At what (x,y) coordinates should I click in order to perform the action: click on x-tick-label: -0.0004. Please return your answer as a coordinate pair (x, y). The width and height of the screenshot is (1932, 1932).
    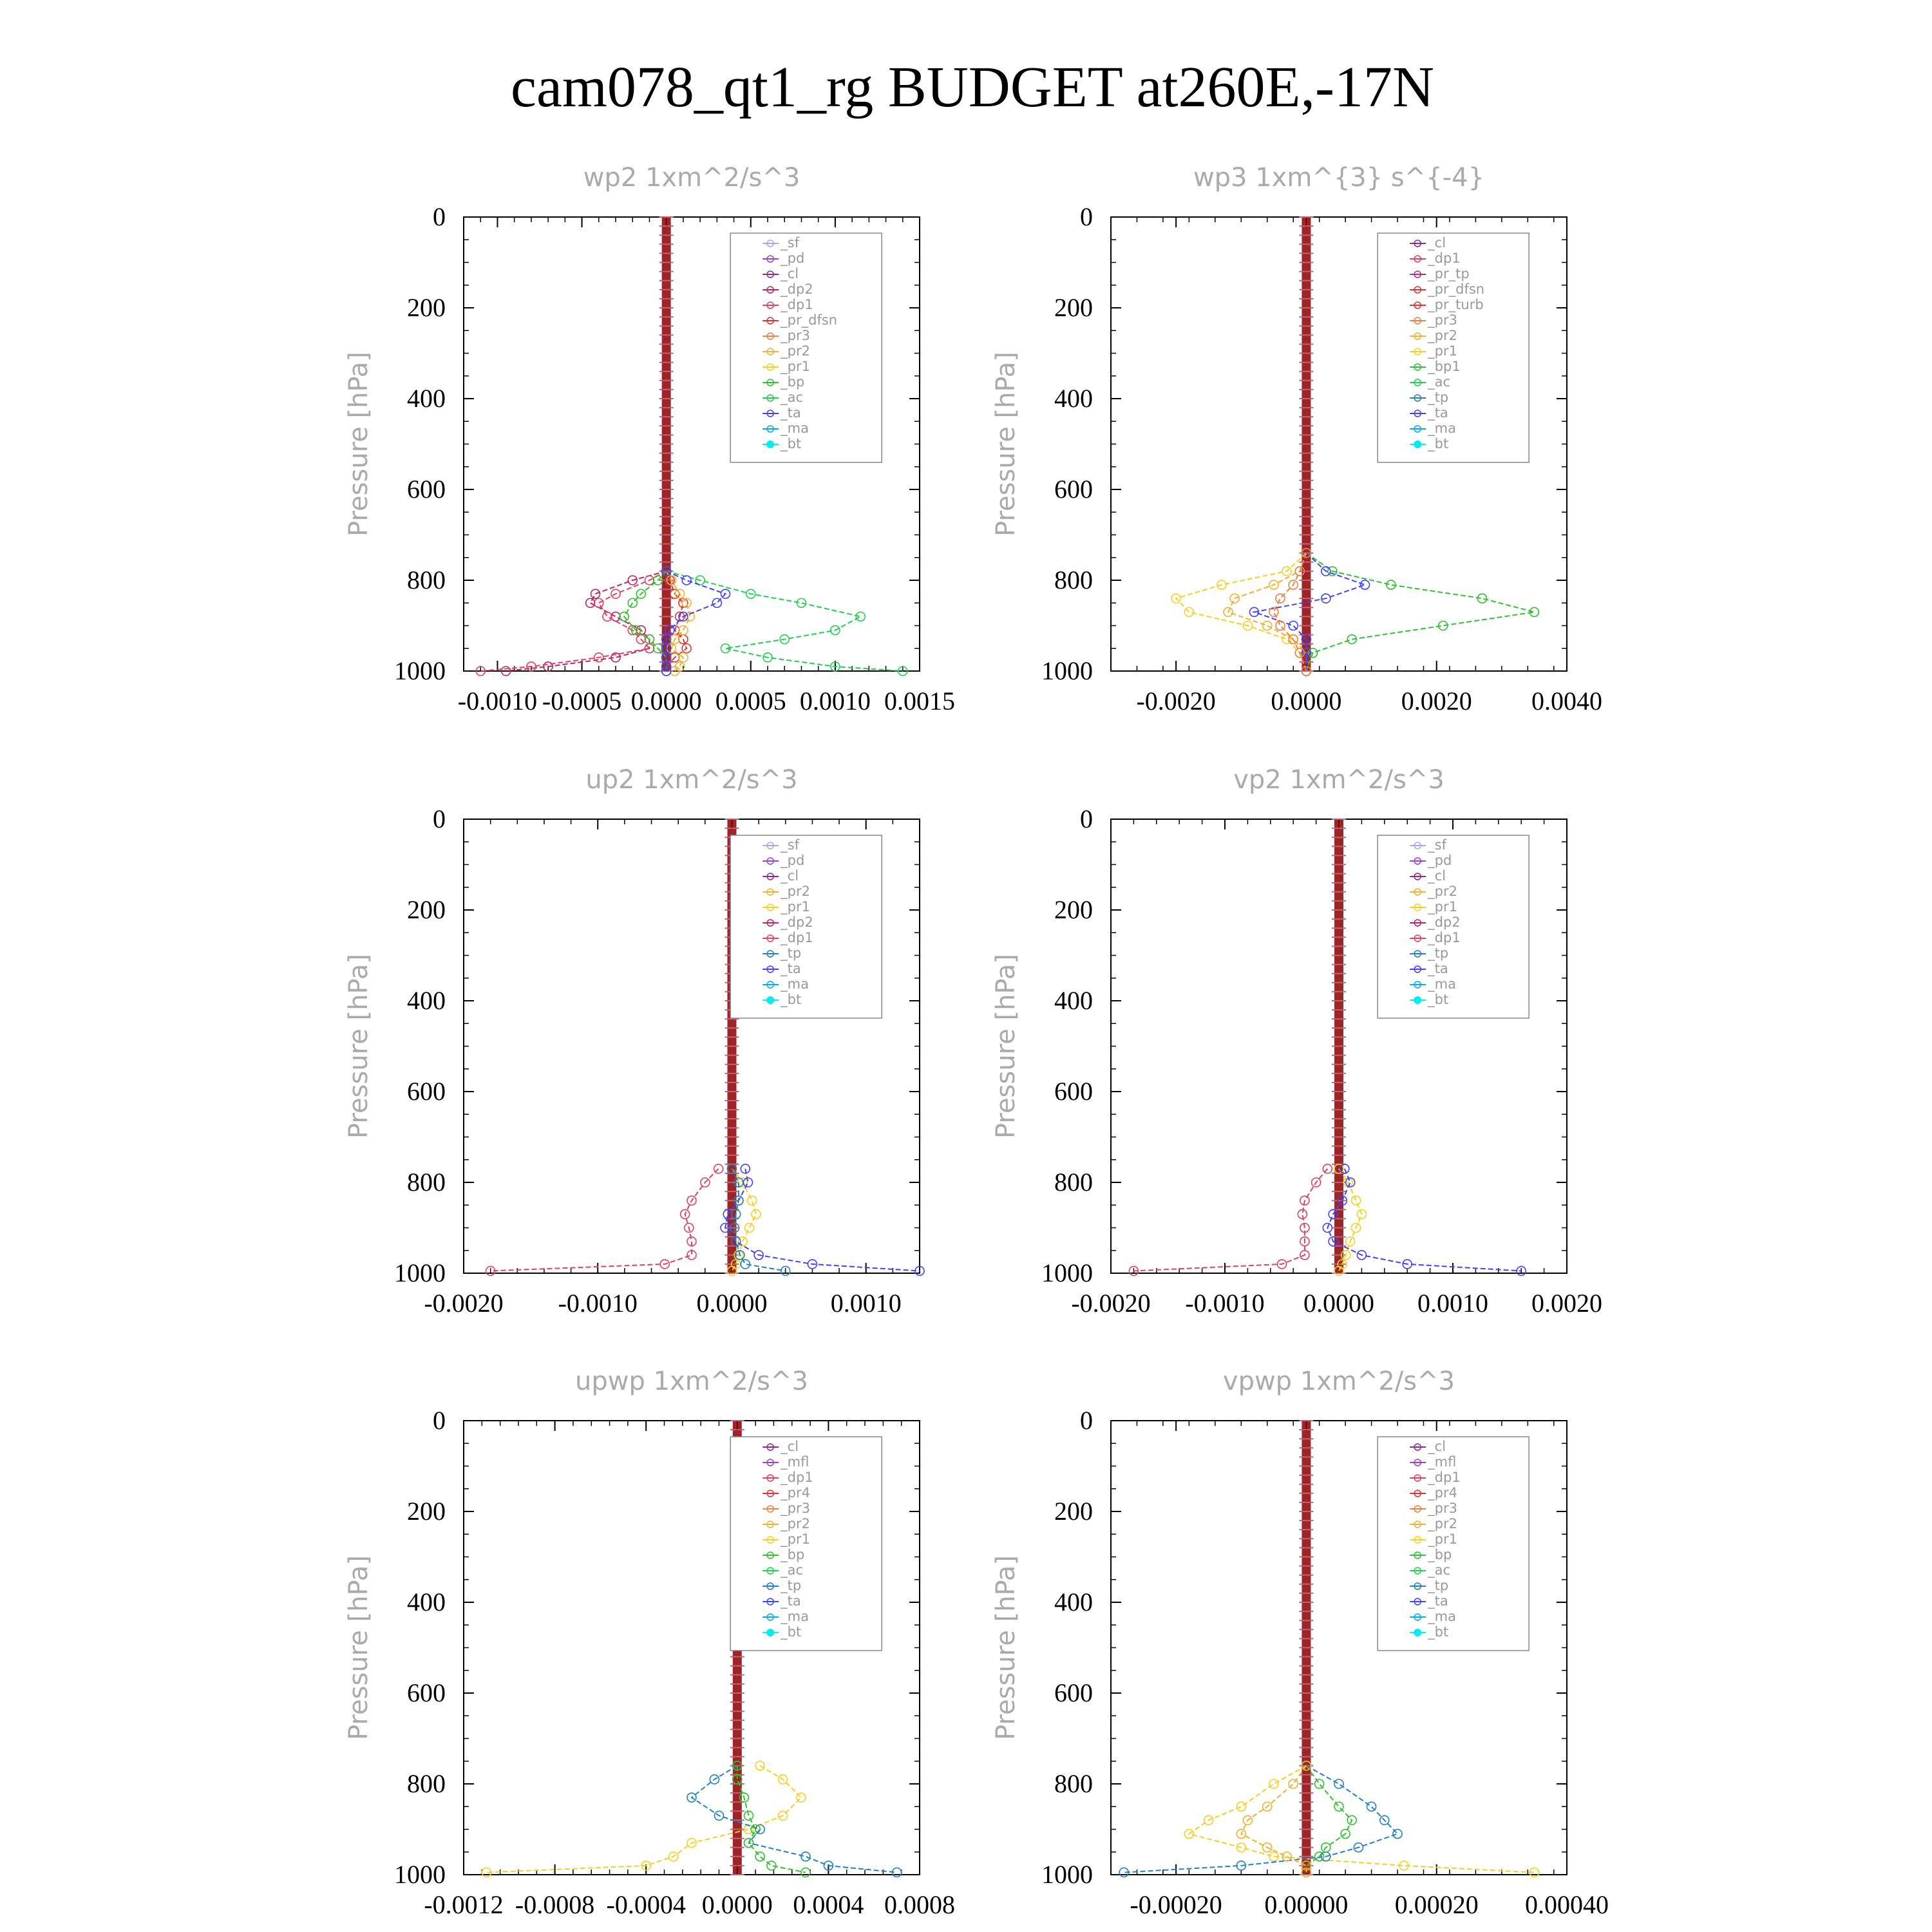
    Looking at the image, I should click on (646, 1905).